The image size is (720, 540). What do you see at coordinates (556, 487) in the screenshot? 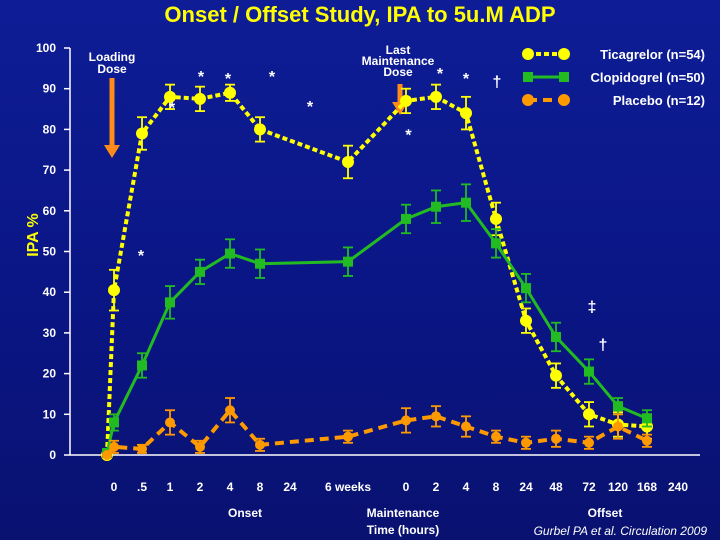
I see `x-tick-label: 48` at bounding box center [556, 487].